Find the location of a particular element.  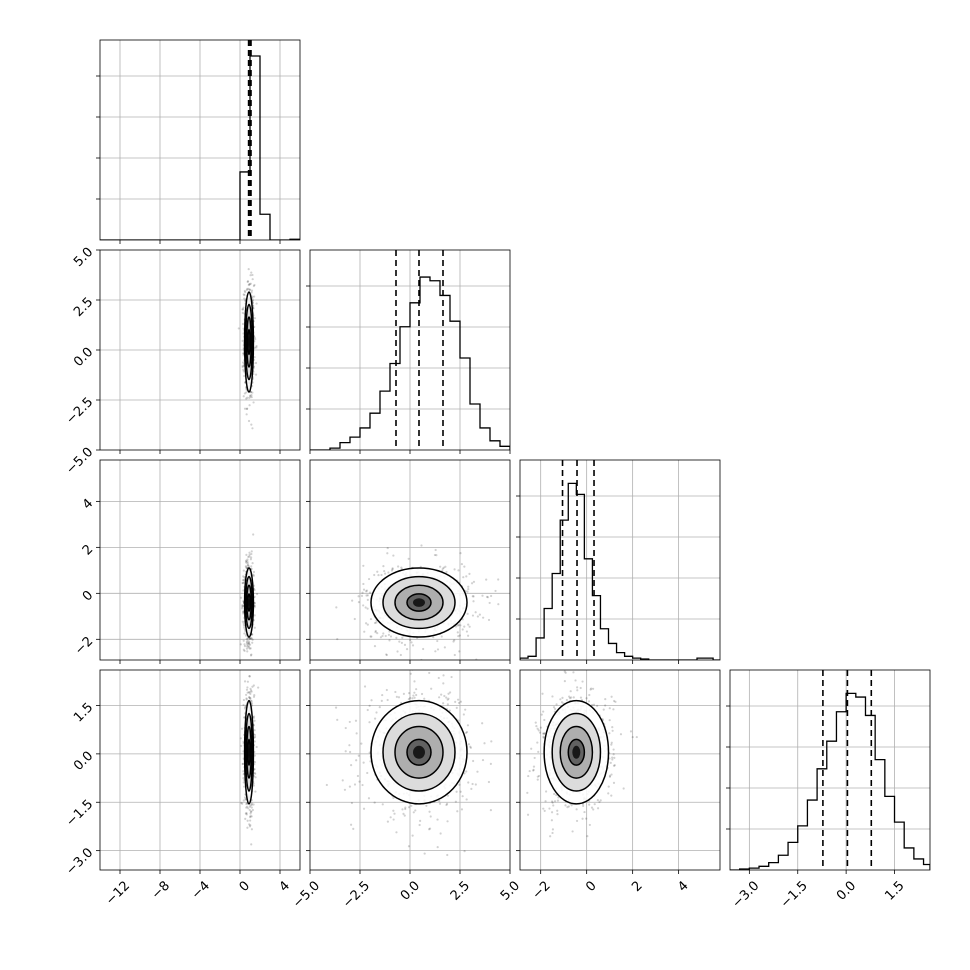

histogram-step is located at coordinates (830, 781).